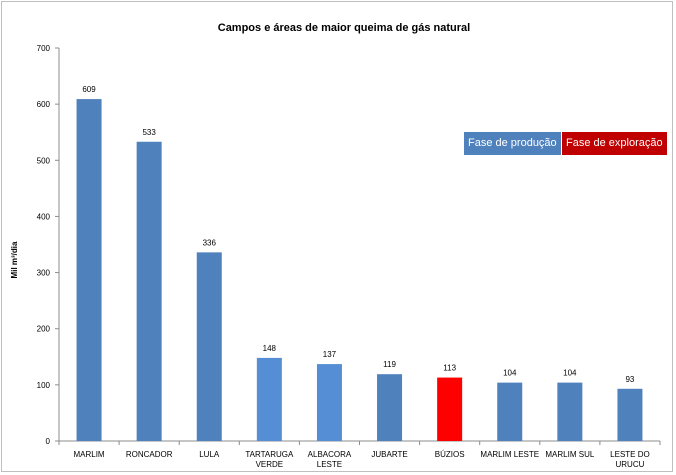  What do you see at coordinates (44, 273) in the screenshot?
I see `y-tick-label: 300` at bounding box center [44, 273].